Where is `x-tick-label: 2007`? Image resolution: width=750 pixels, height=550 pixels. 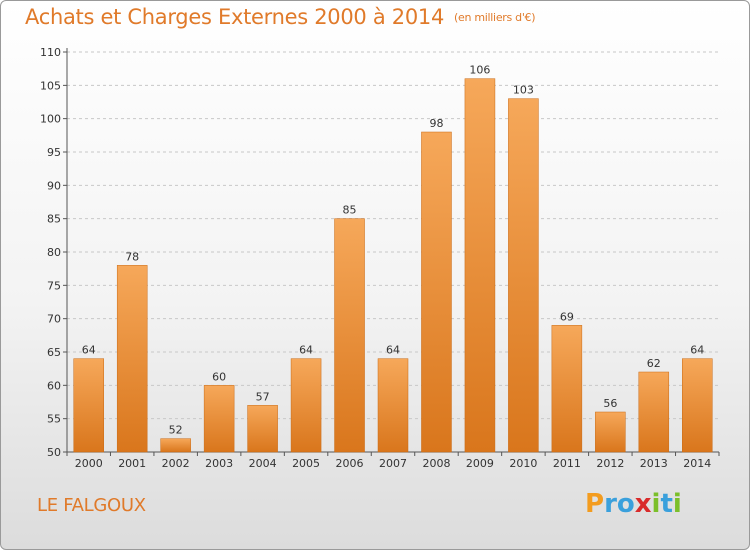 x-tick-label: 2007 is located at coordinates (393, 463).